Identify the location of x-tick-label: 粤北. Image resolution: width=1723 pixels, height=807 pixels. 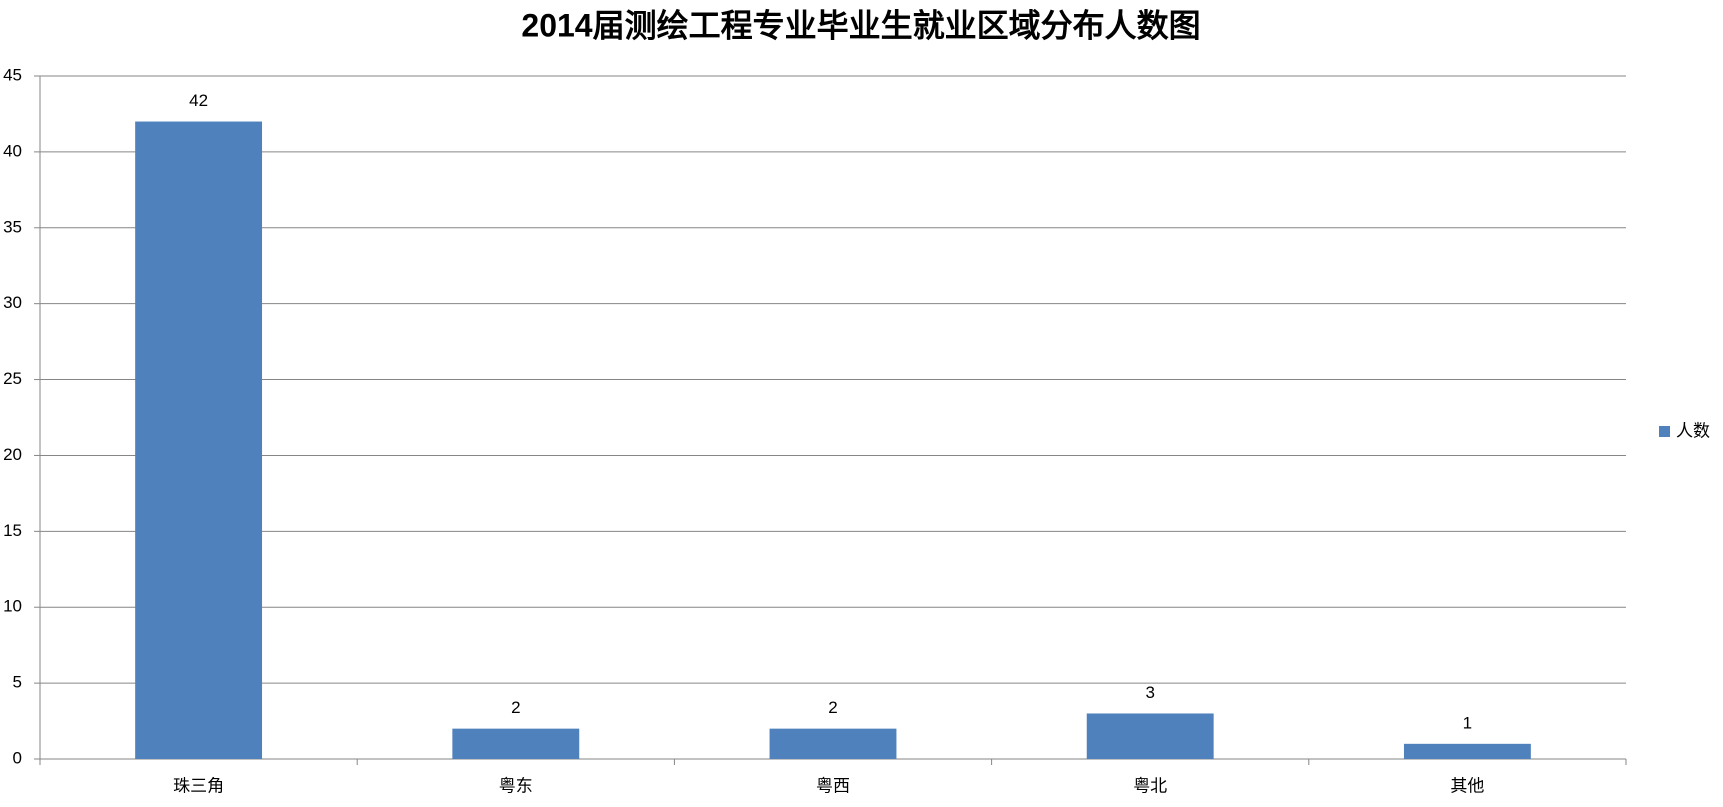
(1150, 785).